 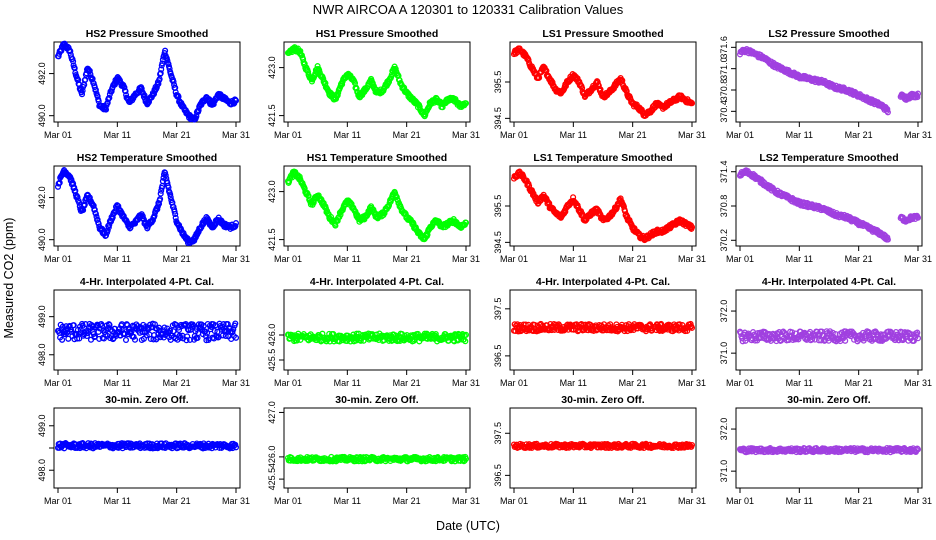 What do you see at coordinates (377, 158) in the screenshot?
I see `panel-title: HS1 Temperature Smoothed` at bounding box center [377, 158].